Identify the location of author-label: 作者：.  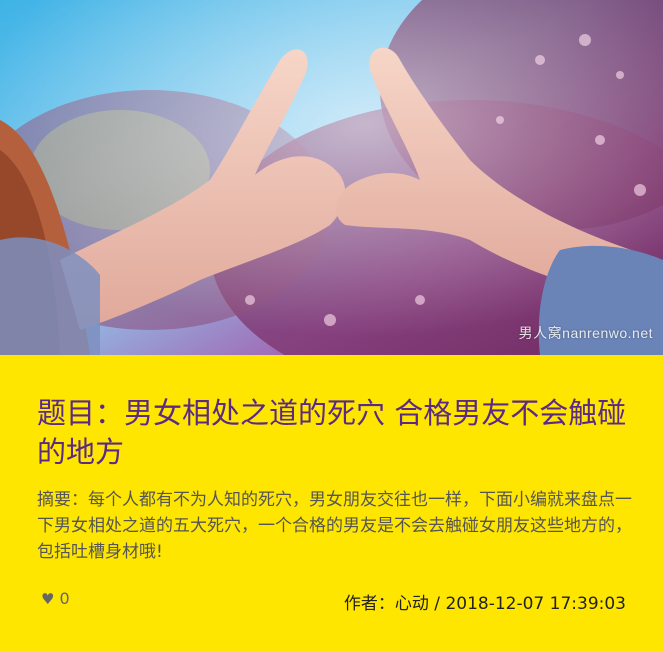
(369, 604).